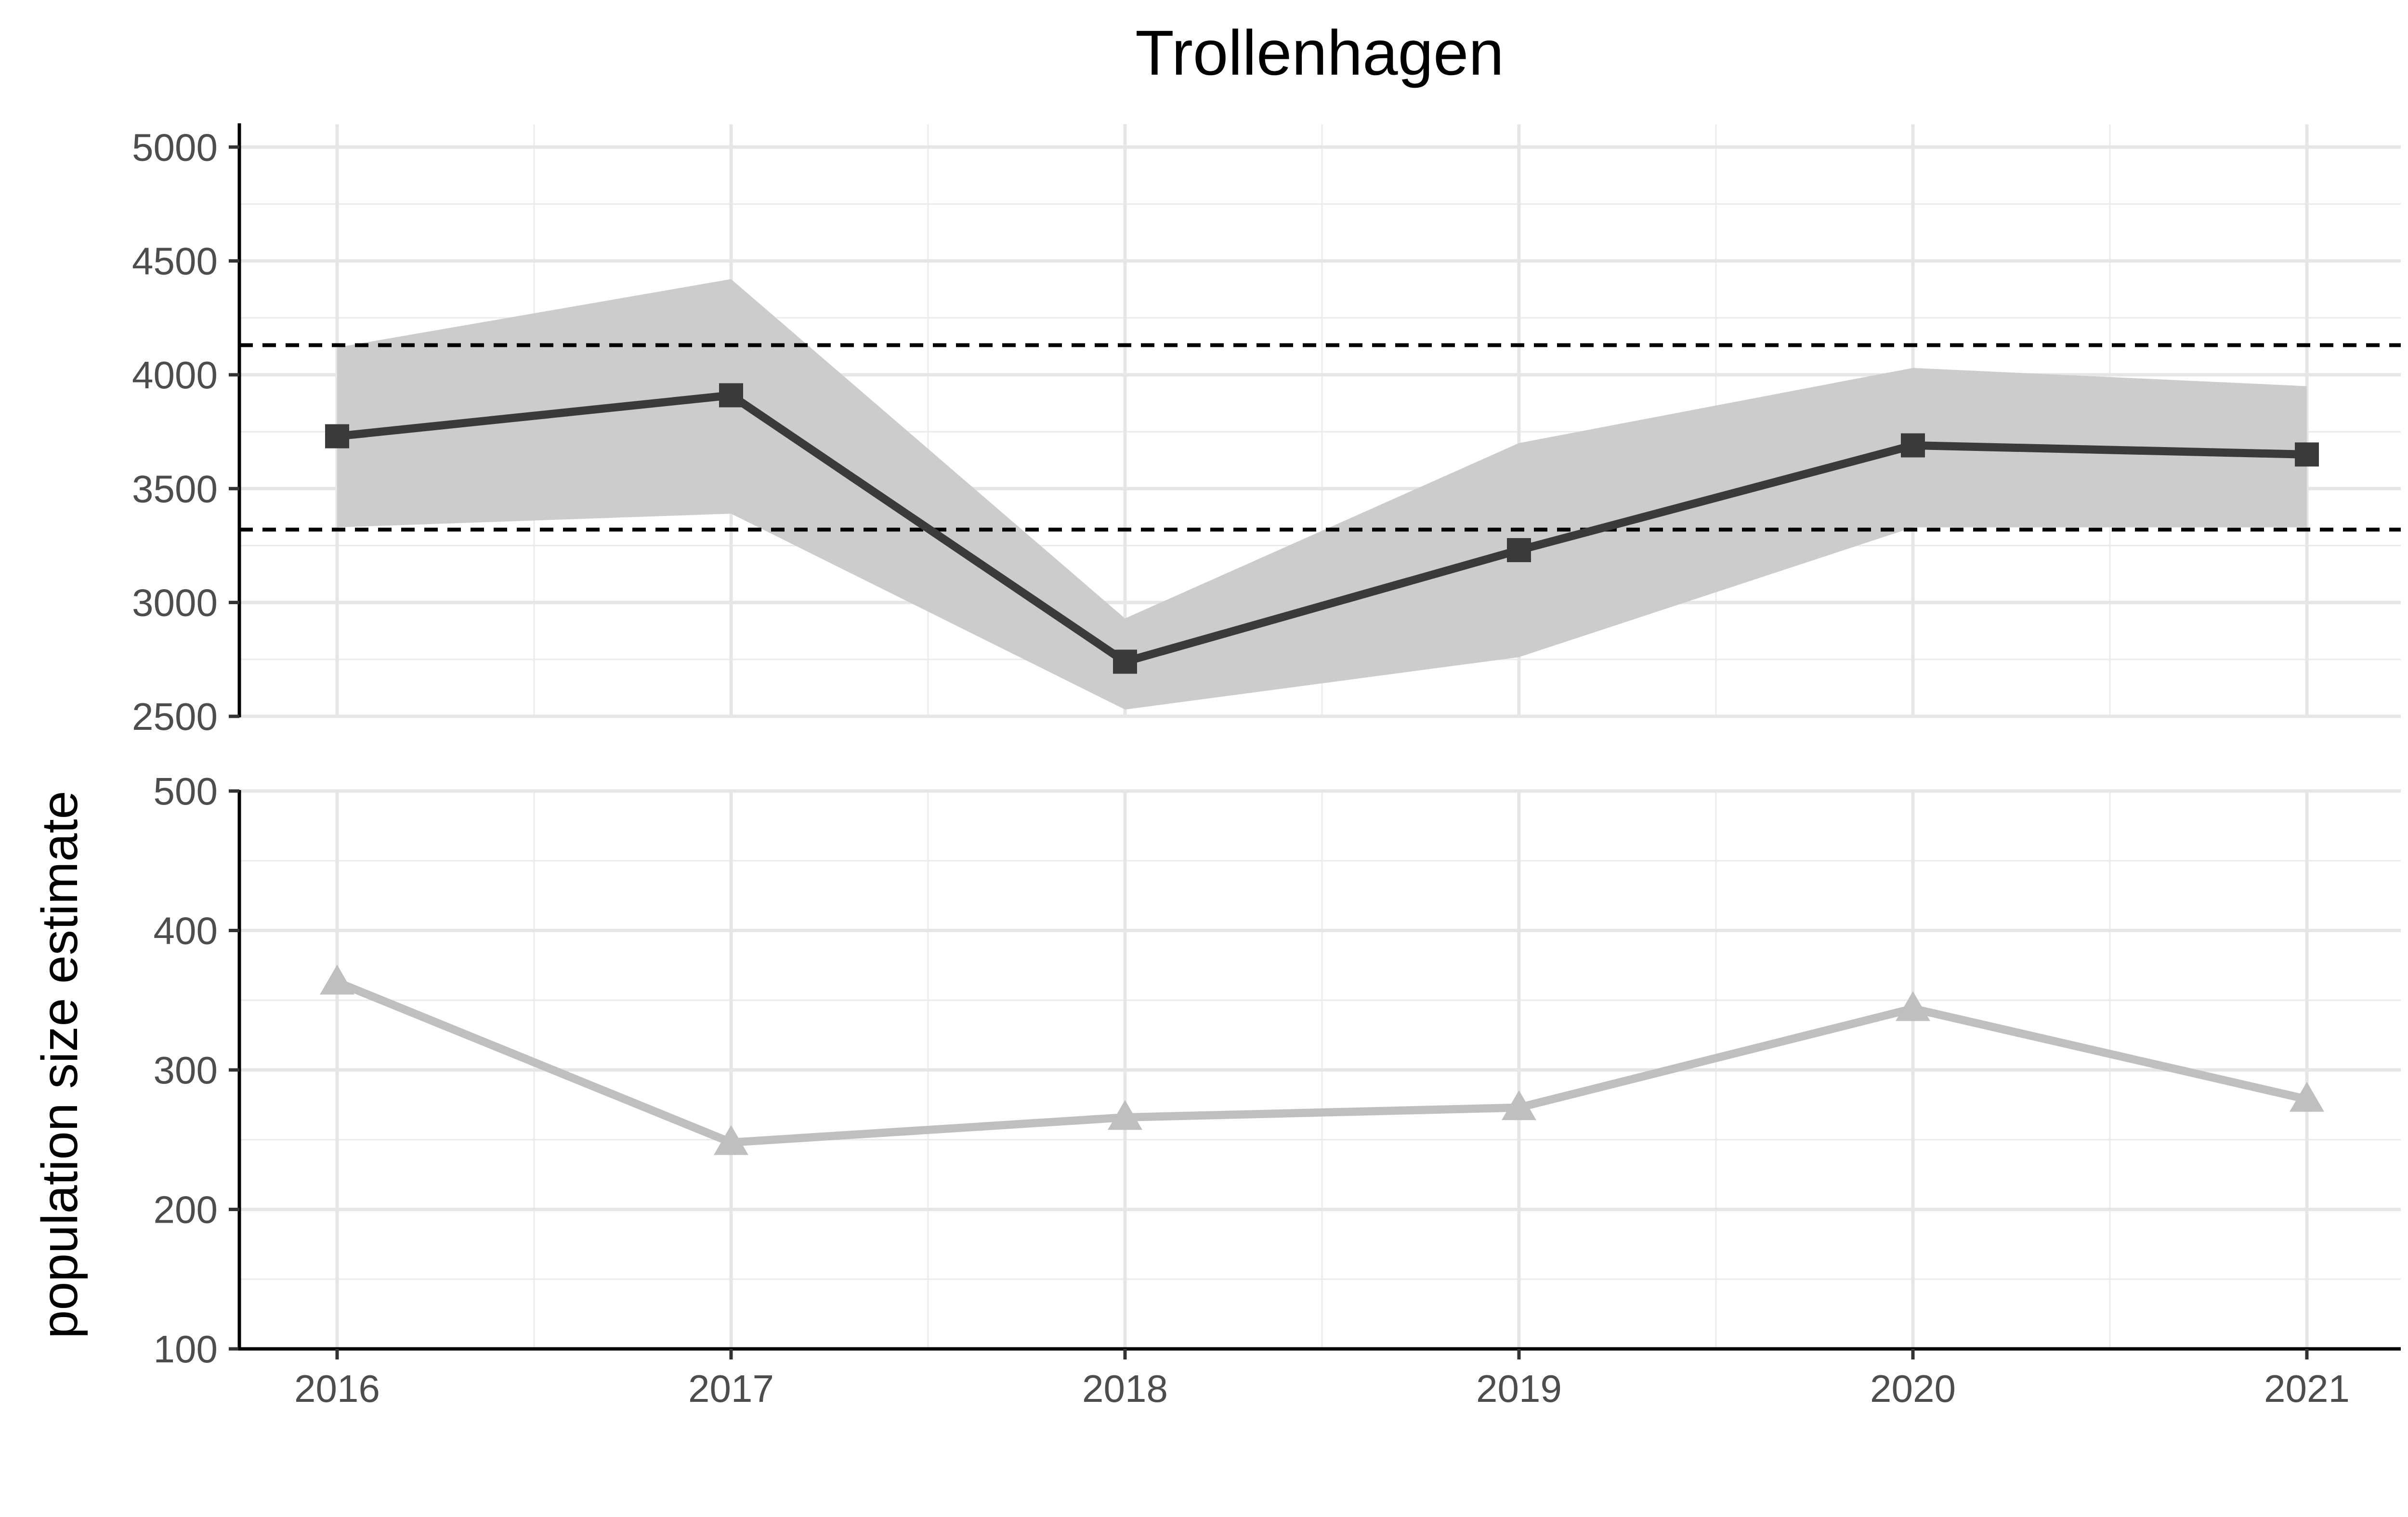 Image resolution: width=2408 pixels, height=1517 pixels. Describe the element at coordinates (186, 1210) in the screenshot. I see `y-tick-label: 200` at that location.